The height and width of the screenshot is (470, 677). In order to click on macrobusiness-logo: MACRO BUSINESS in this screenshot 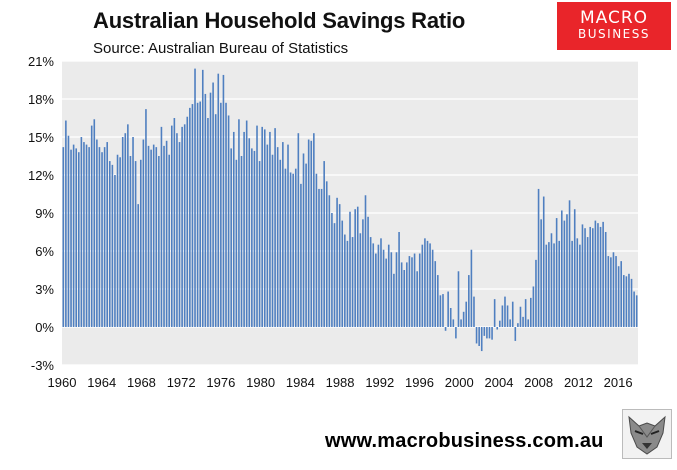, I will do `click(614, 26)`.